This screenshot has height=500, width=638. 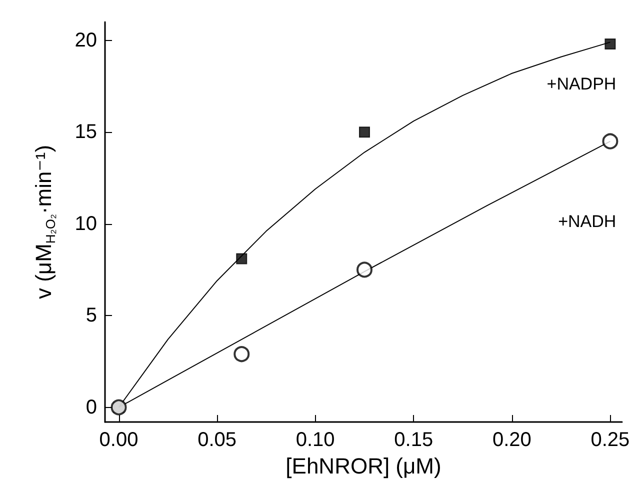 What do you see at coordinates (91, 407) in the screenshot?
I see `y-tick-label: 0` at bounding box center [91, 407].